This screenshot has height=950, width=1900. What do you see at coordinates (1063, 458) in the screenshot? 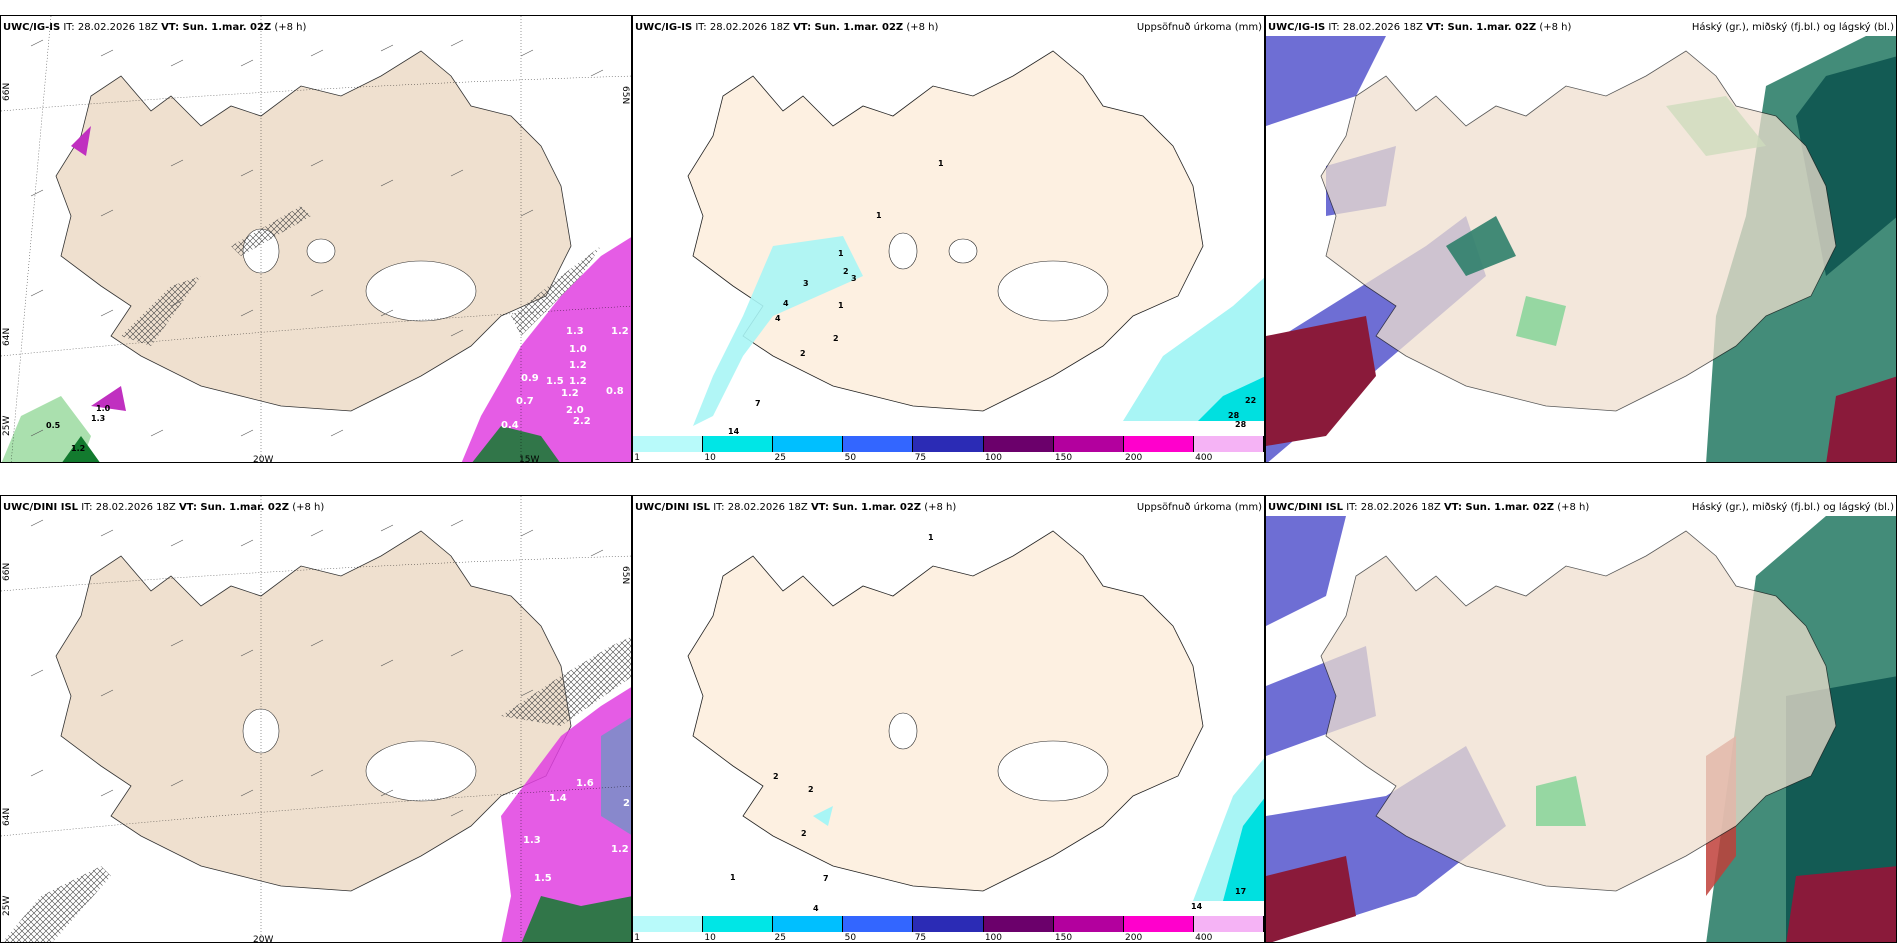
I see `colorbar-tick: 150` at bounding box center [1063, 458].